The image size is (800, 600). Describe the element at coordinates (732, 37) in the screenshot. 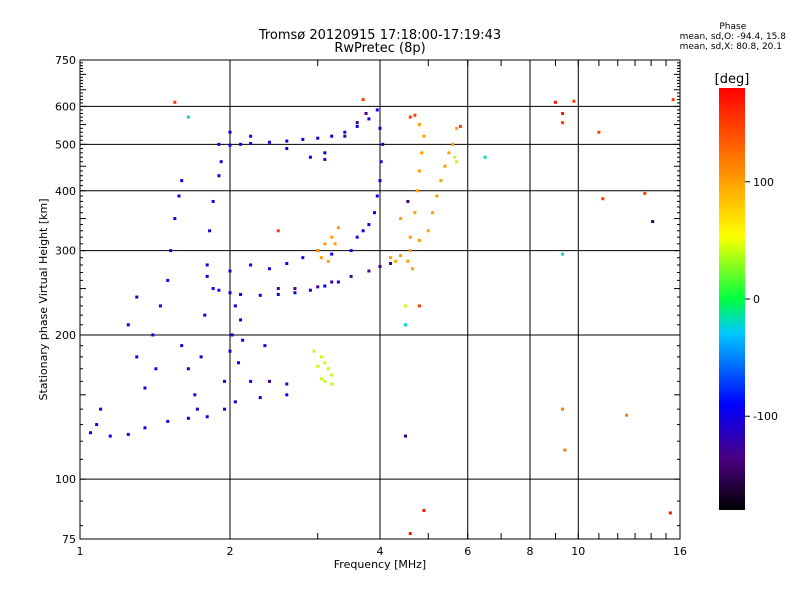

I see `phase-stats-o: mean, sd,O: -94.4, 15.8` at that location.